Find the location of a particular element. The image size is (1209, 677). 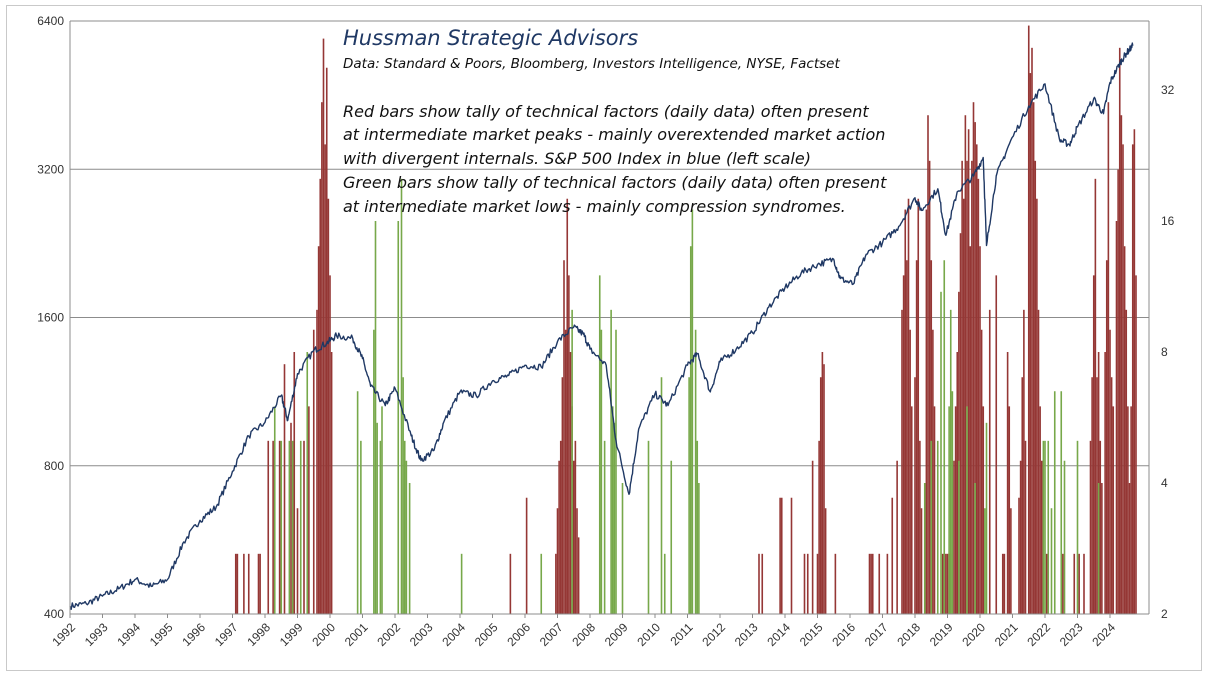

x-tick-label: 2015 is located at coordinates (811, 634).